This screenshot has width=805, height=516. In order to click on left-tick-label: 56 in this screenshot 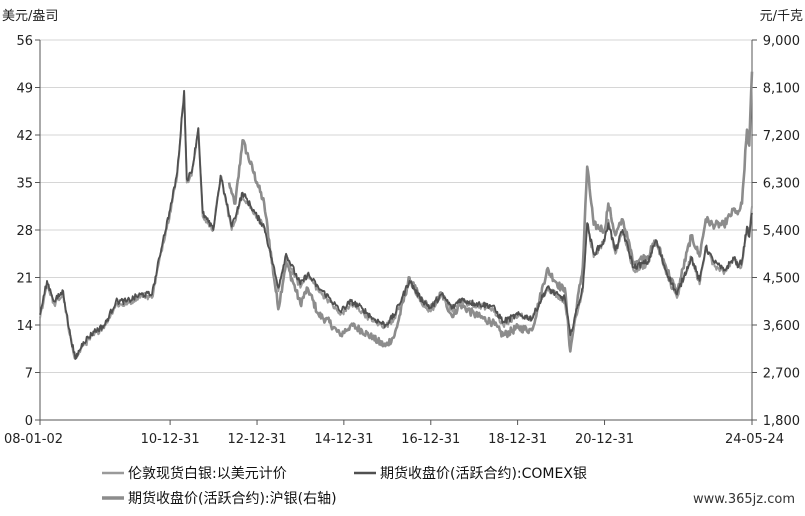, I will do `click(24, 41)`.